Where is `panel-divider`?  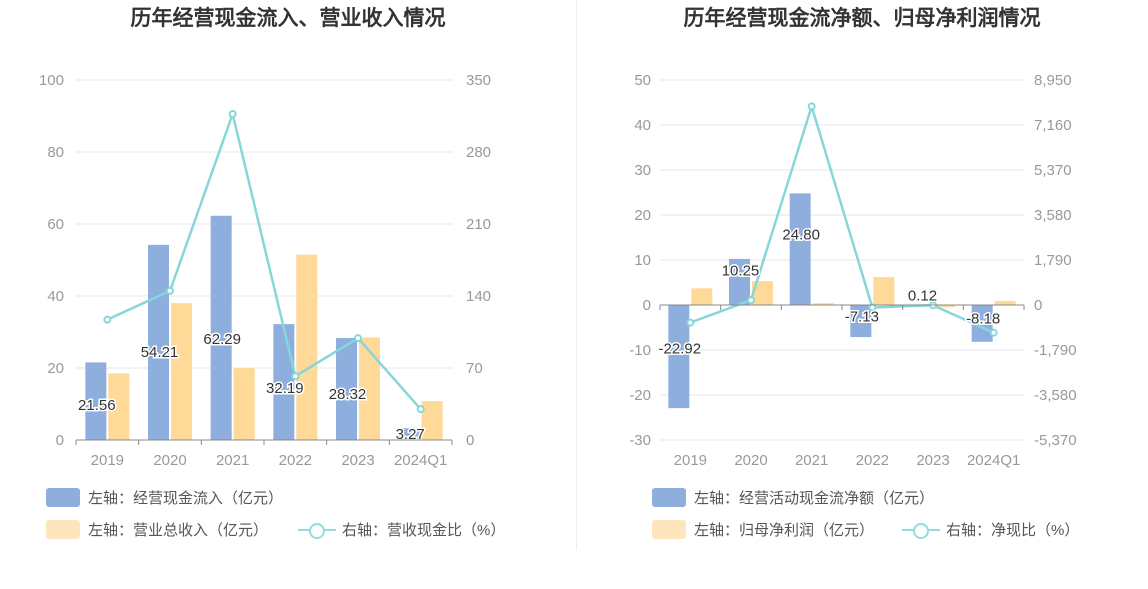
panel-divider is located at coordinates (576, 275).